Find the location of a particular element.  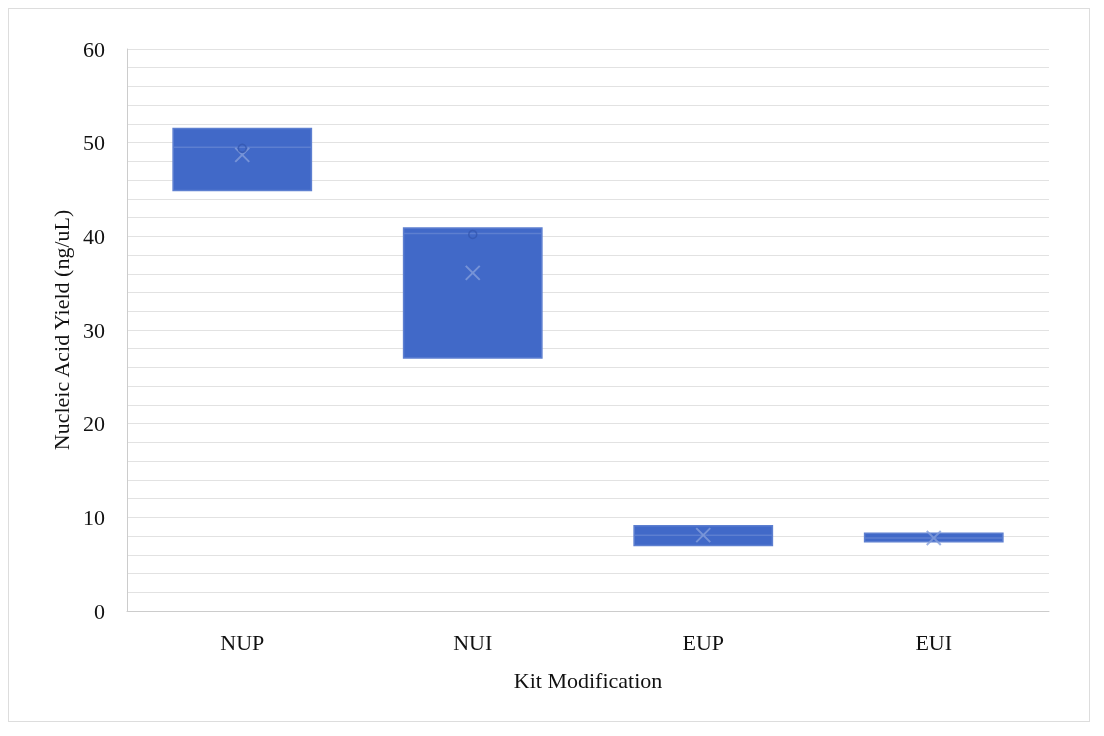

x-axis-title: Kit Modification is located at coordinates (588, 680).